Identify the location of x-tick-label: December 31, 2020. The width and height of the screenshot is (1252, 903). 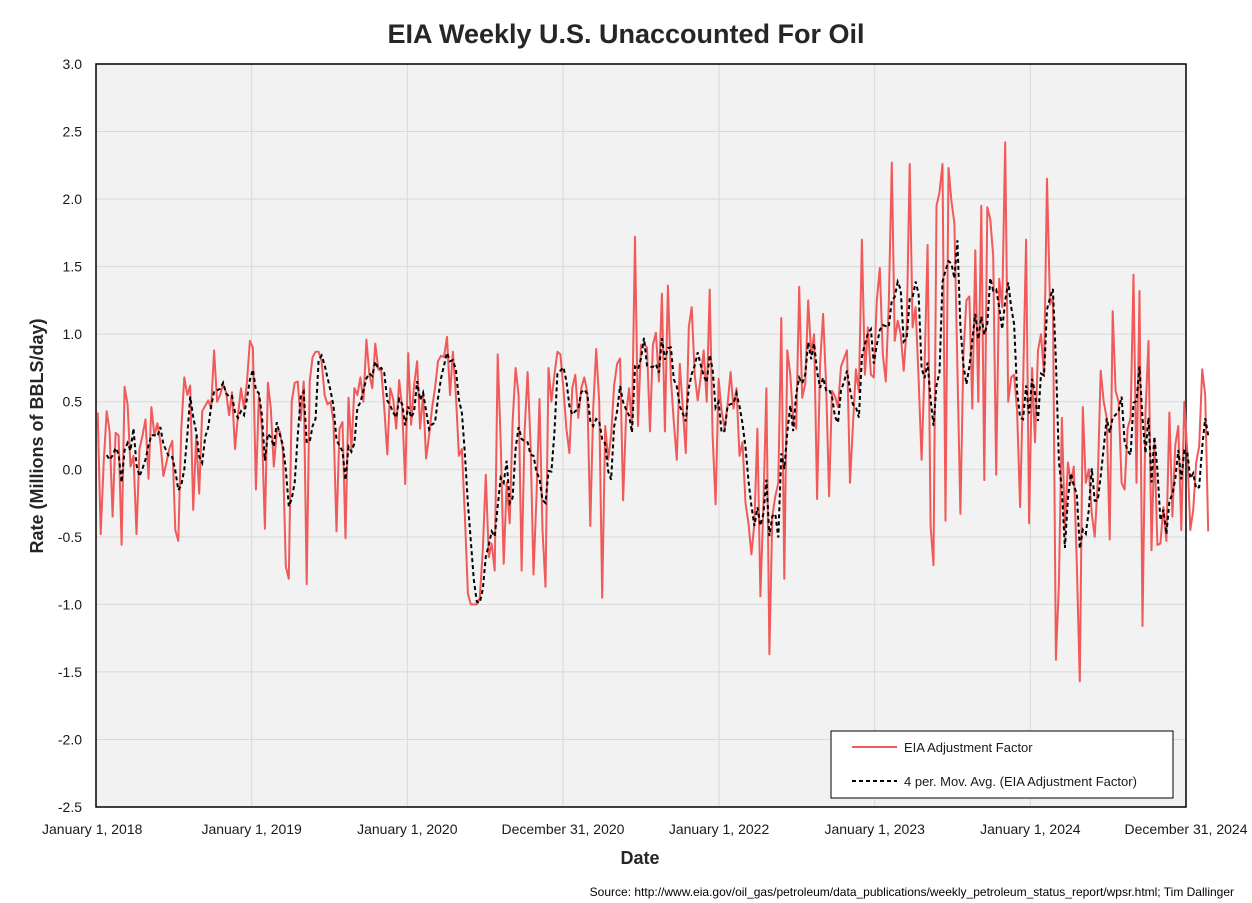
(562, 829).